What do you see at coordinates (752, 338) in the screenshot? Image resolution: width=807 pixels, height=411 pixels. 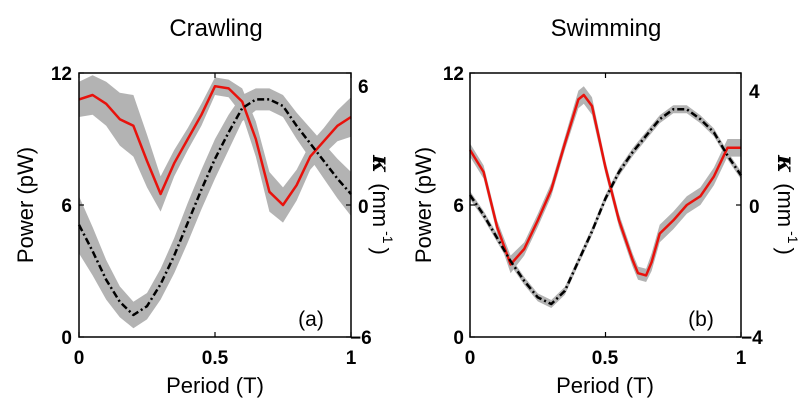 I see `y-right-tick-label: −4` at bounding box center [752, 338].